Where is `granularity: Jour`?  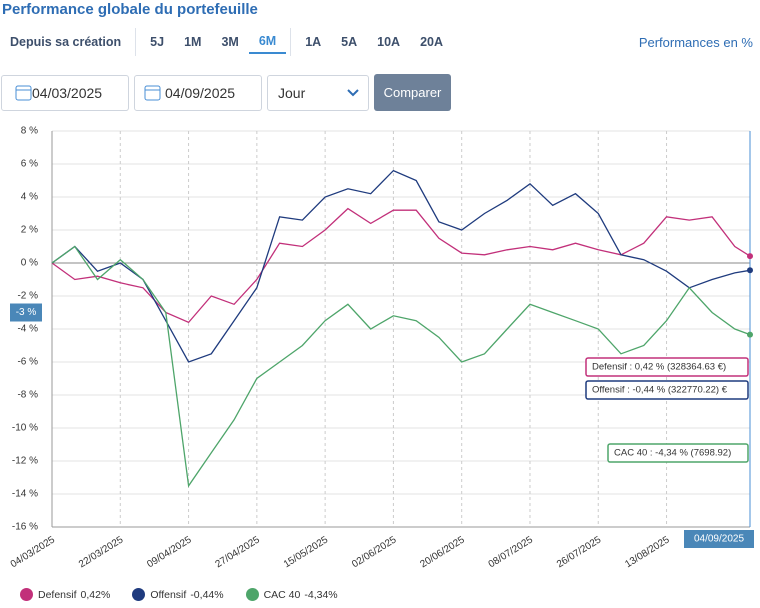 granularity: Jour is located at coordinates (292, 93).